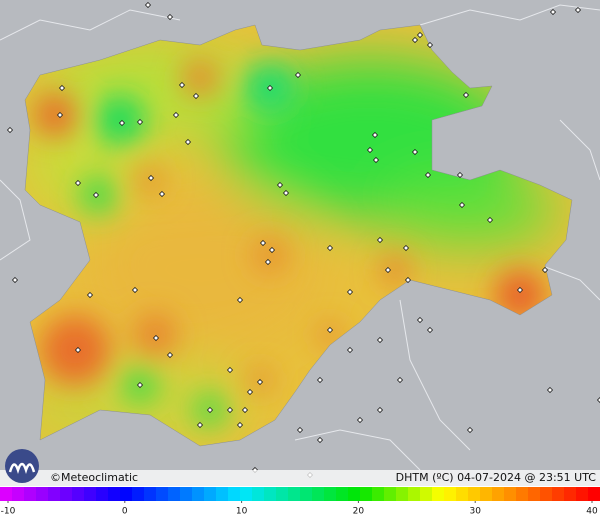 Image resolution: width=600 pixels, height=521 pixels. Describe the element at coordinates (242, 512) in the screenshot. I see `scale-tick-label: 10` at that location.